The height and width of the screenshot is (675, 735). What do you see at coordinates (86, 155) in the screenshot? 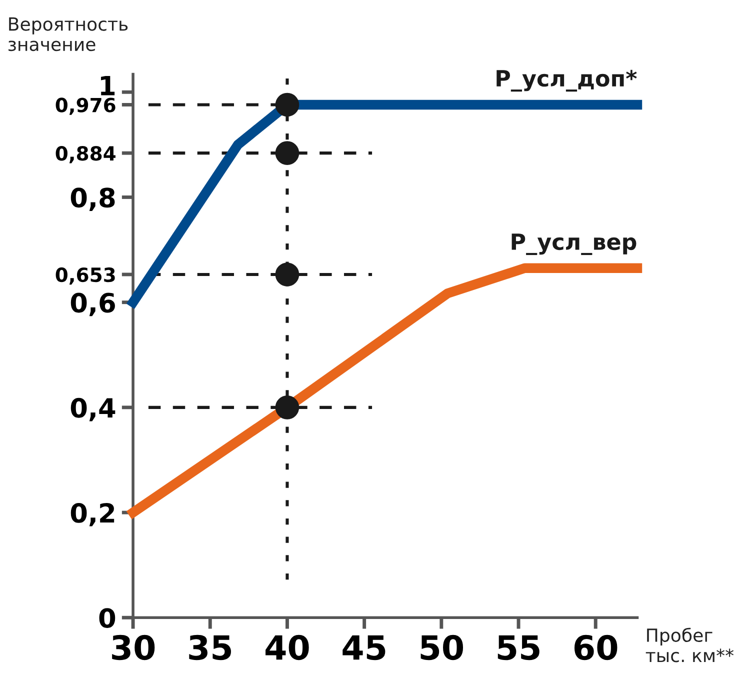
I see `y-tick-label: 0,884` at bounding box center [86, 155].